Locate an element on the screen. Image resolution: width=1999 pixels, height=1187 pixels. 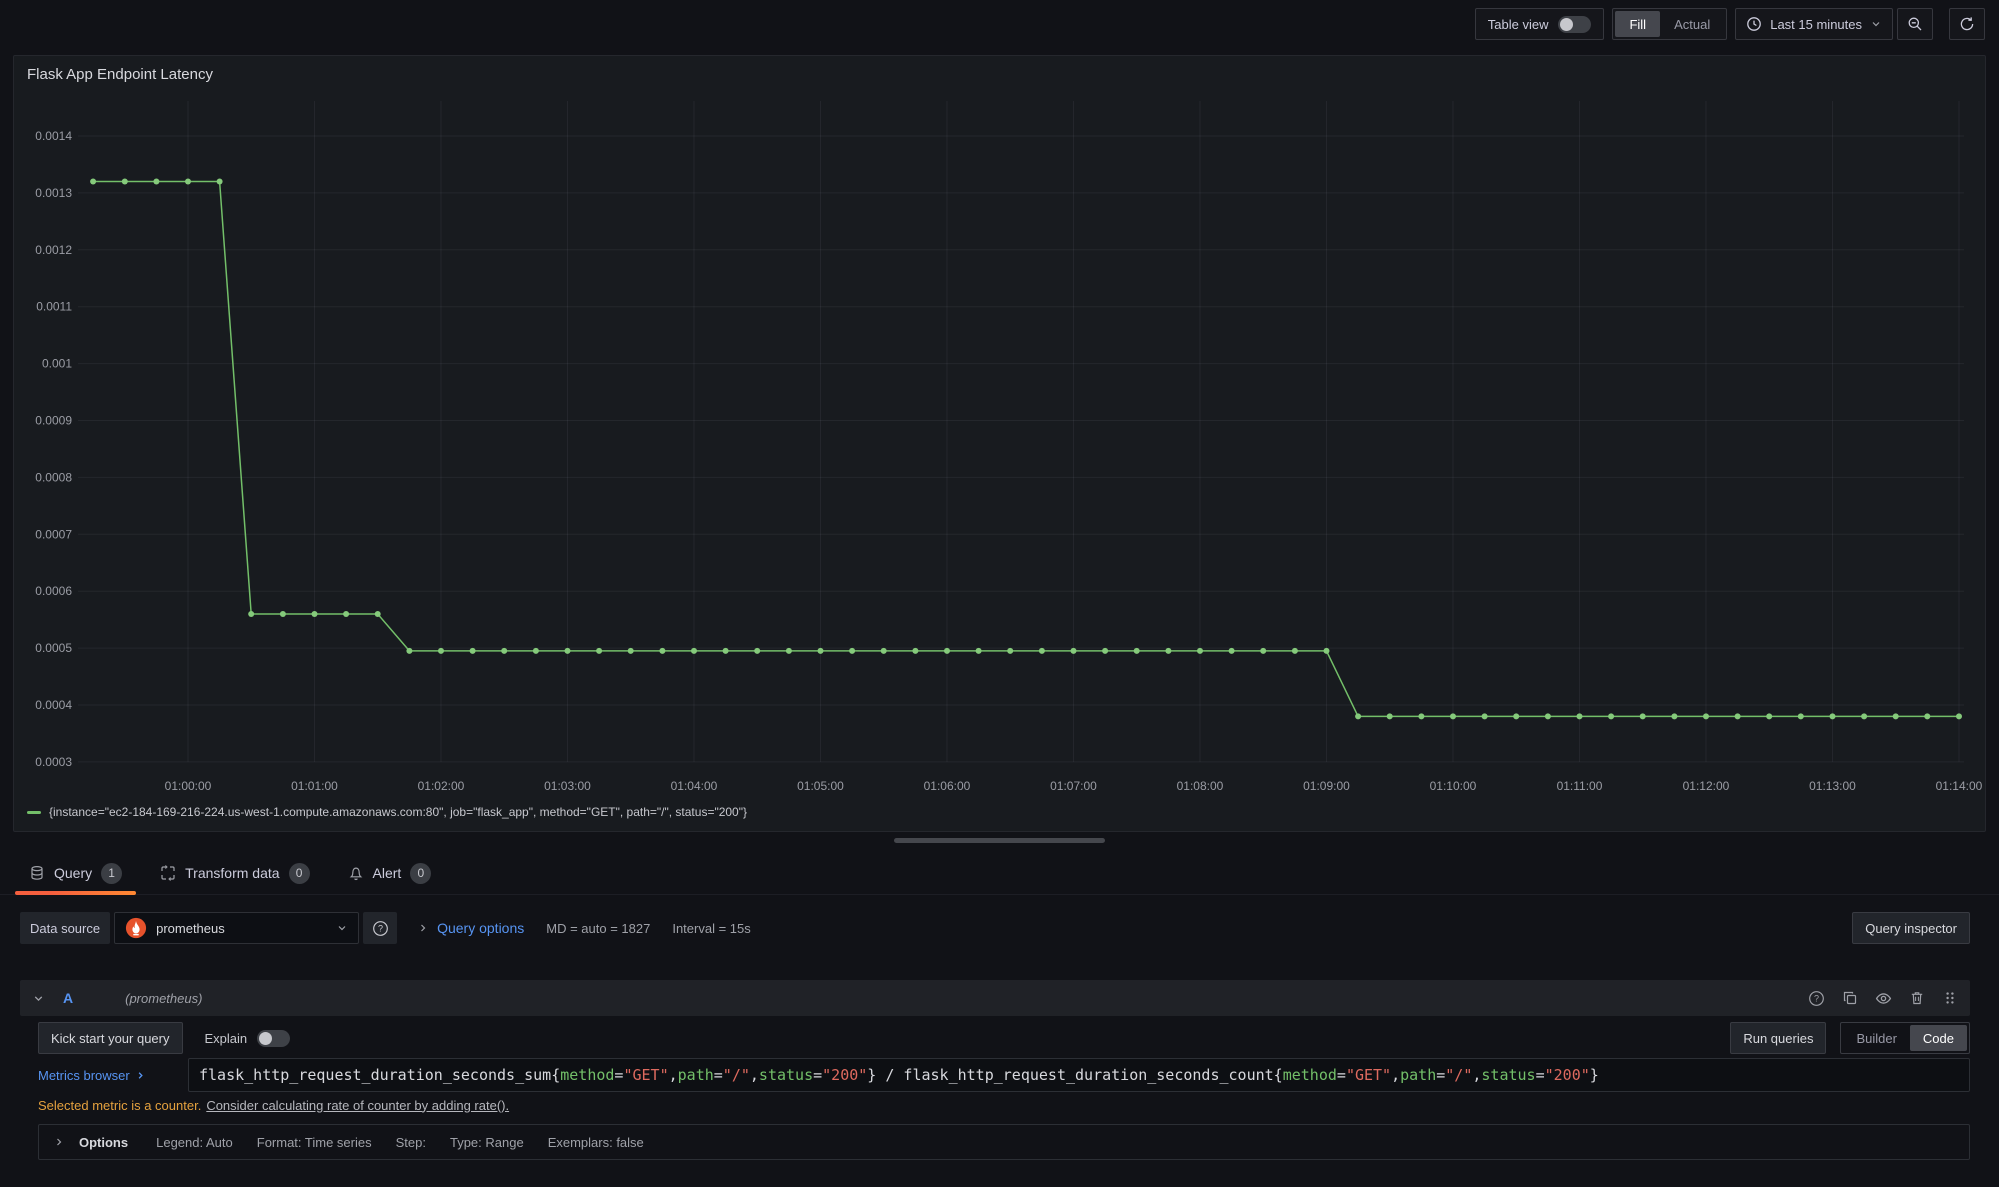
table-view-label: Table view is located at coordinates (1518, 24).